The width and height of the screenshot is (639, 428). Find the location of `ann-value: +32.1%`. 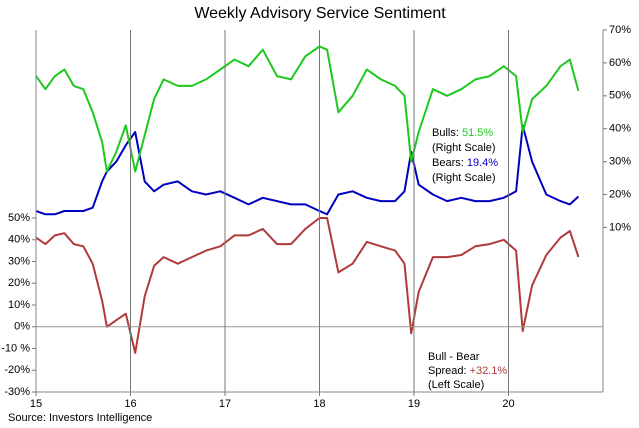

ann-value: +32.1% is located at coordinates (489, 371).